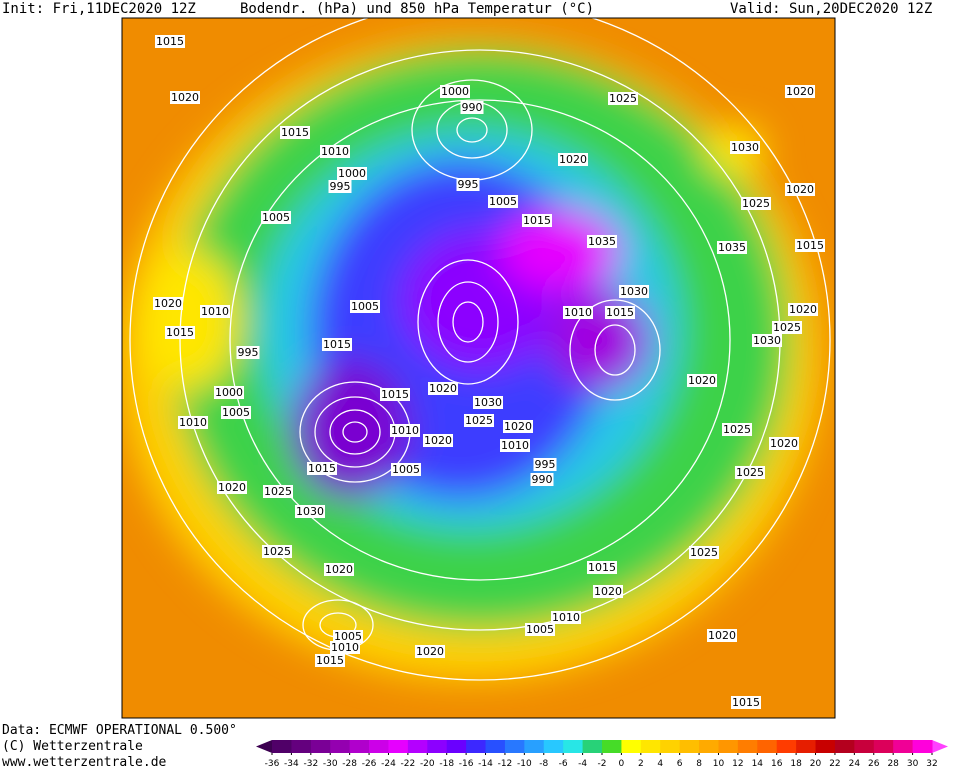  What do you see at coordinates (641, 763) in the screenshot?
I see `colorbar-tick-label: 2` at bounding box center [641, 763].